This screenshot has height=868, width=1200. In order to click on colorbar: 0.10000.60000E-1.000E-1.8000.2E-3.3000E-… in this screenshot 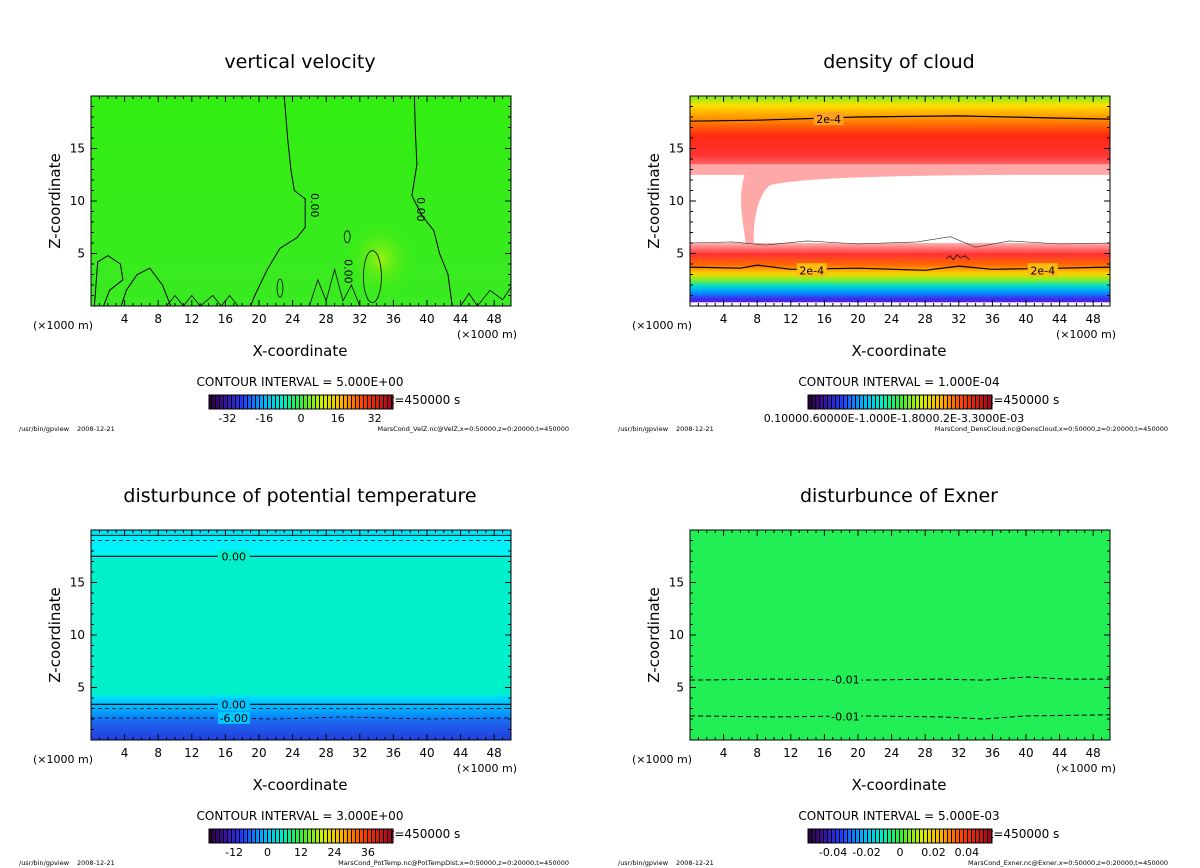, I will do `click(894, 409)`.